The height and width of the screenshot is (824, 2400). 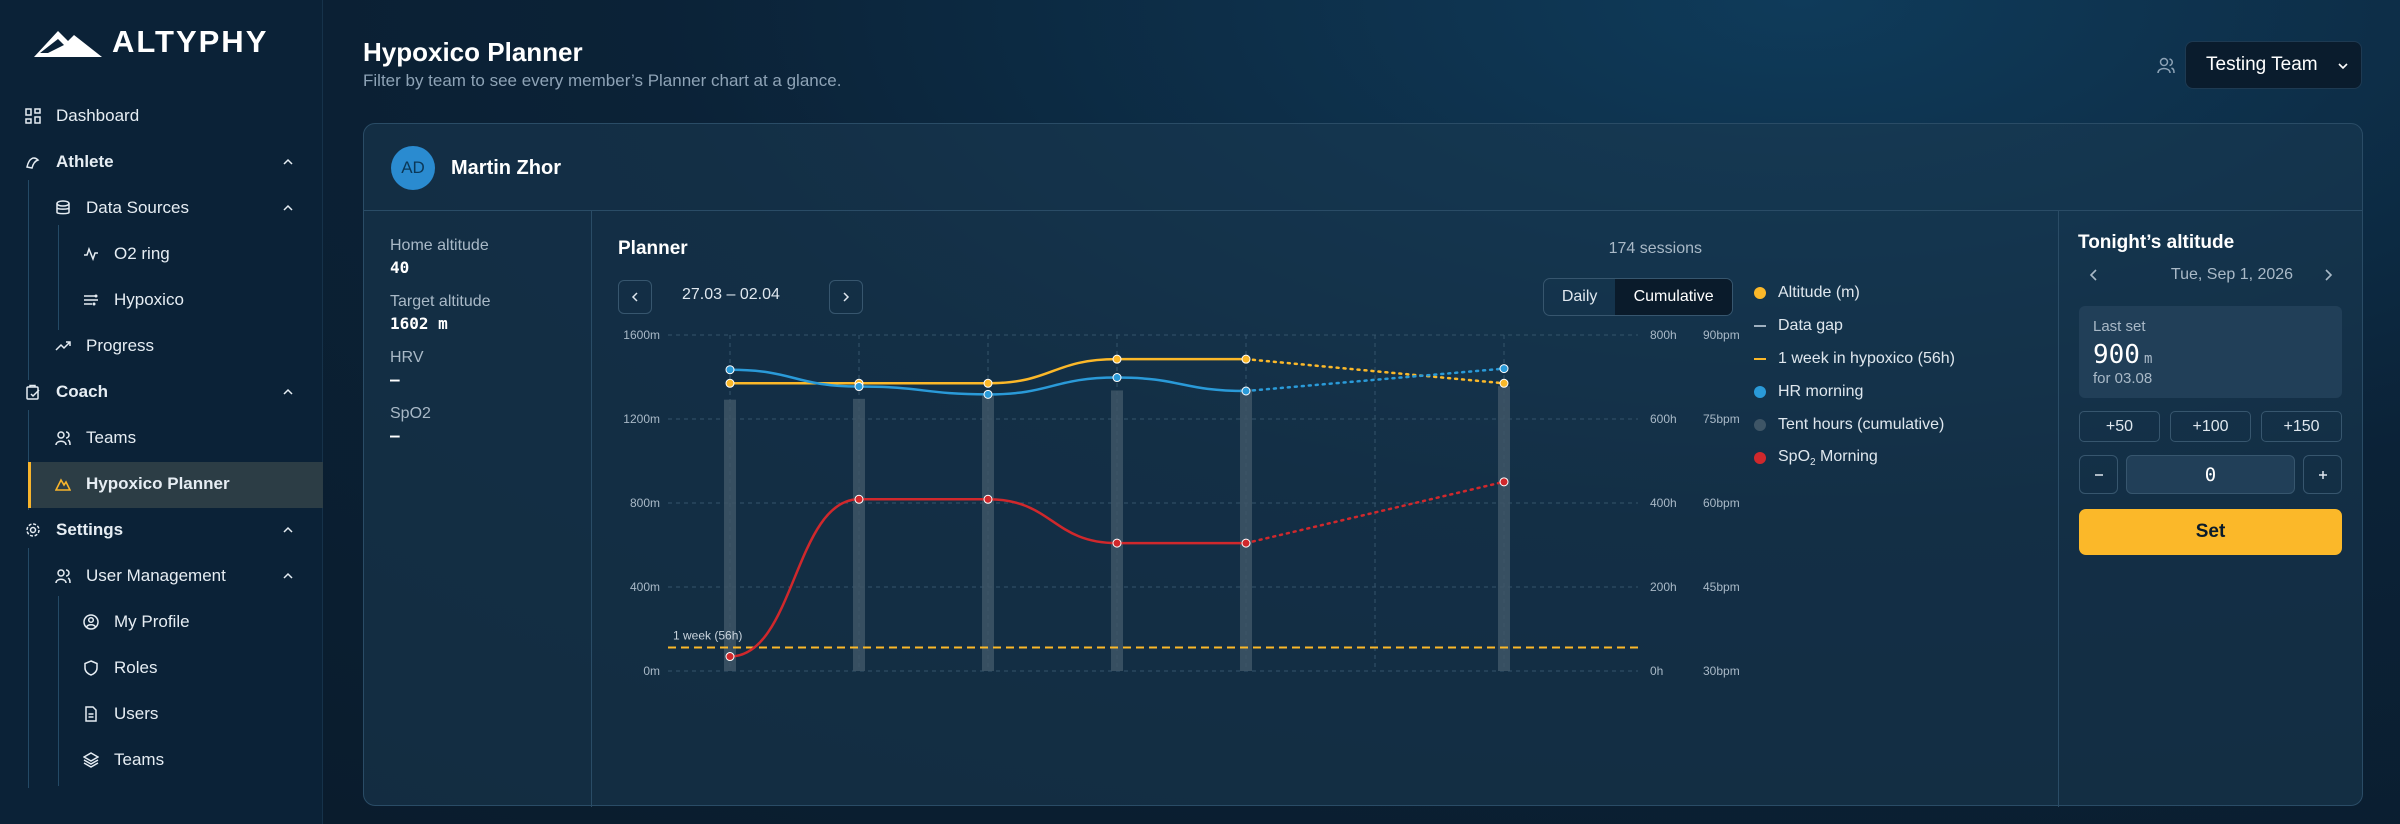 What do you see at coordinates (2094, 275) in the screenshot?
I see `prev-date-button` at bounding box center [2094, 275].